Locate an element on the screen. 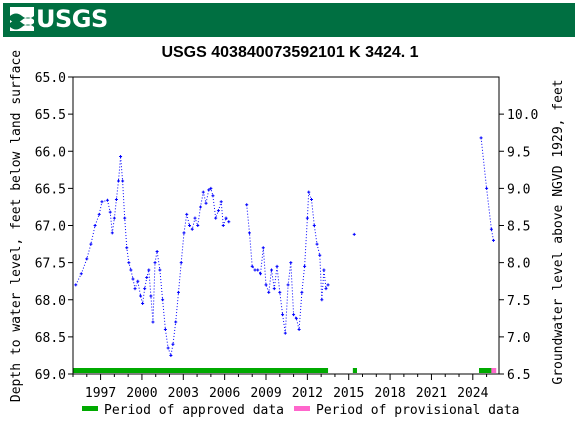 This screenshot has height=430, width=580. legend-provisional-swatch is located at coordinates (302, 408).